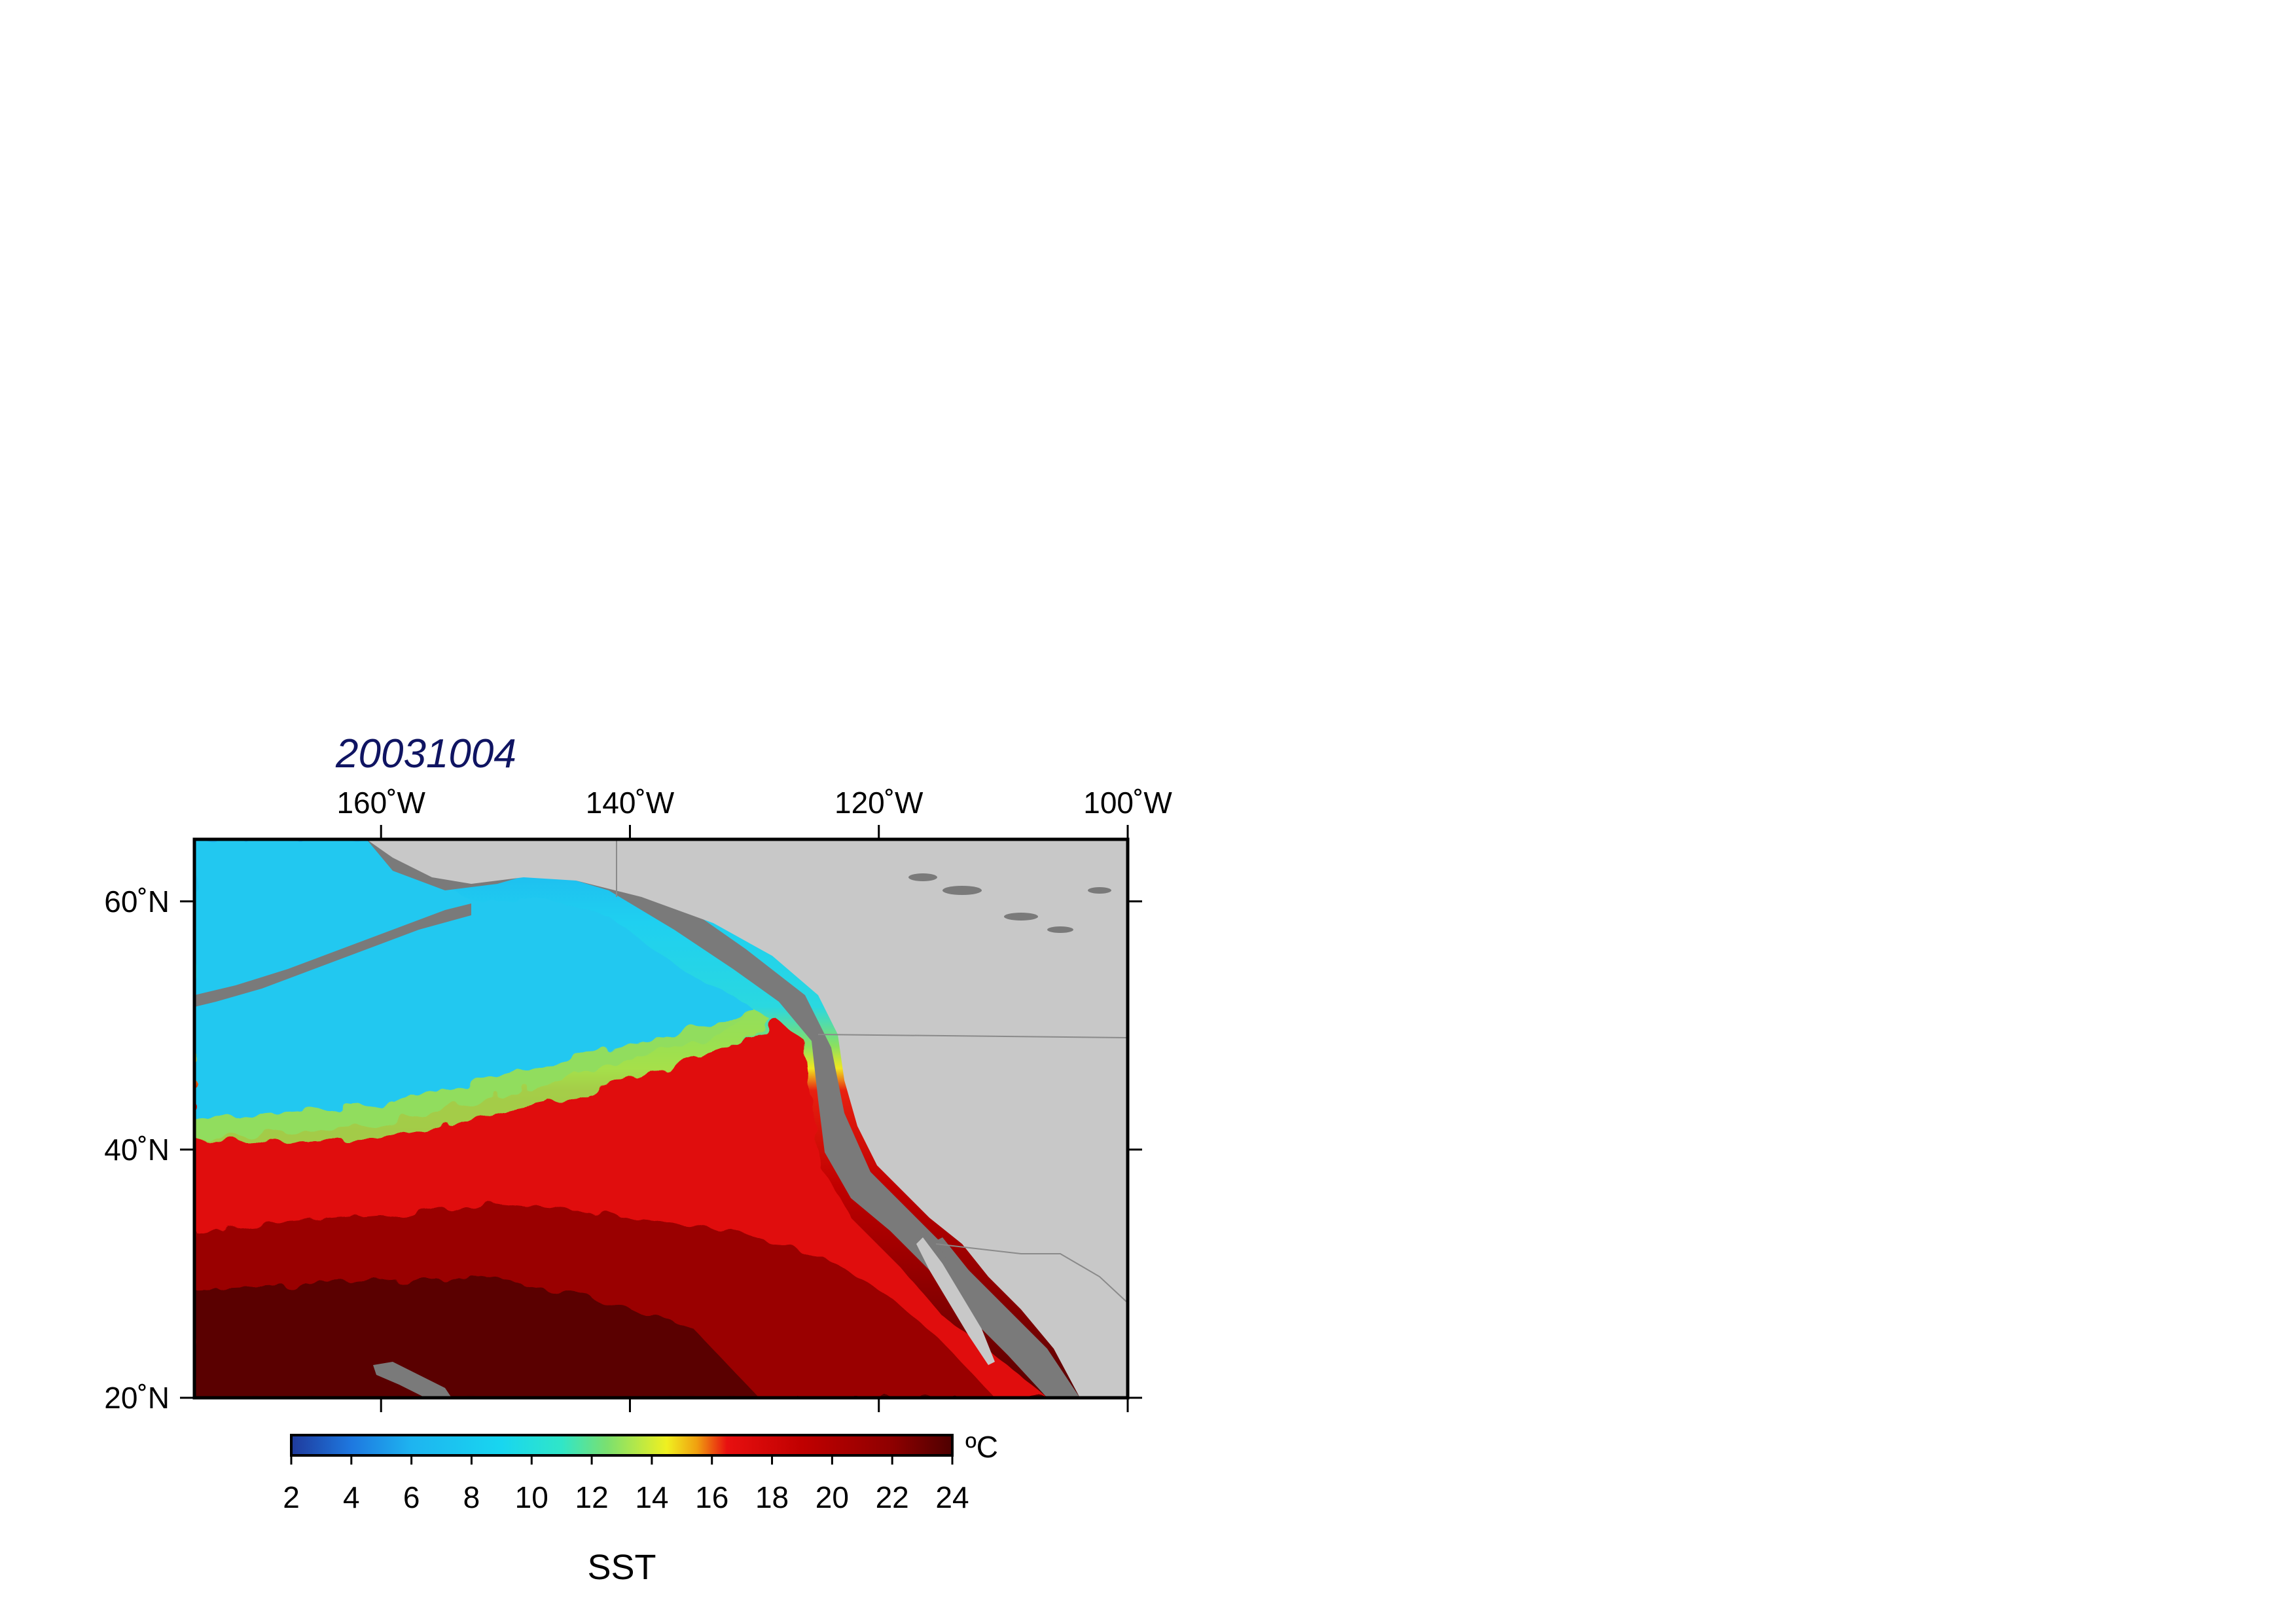 Image resolution: width=2296 pixels, height=1623 pixels. What do you see at coordinates (630, 803) in the screenshot?
I see `lon-tick-label: 140˚W` at bounding box center [630, 803].